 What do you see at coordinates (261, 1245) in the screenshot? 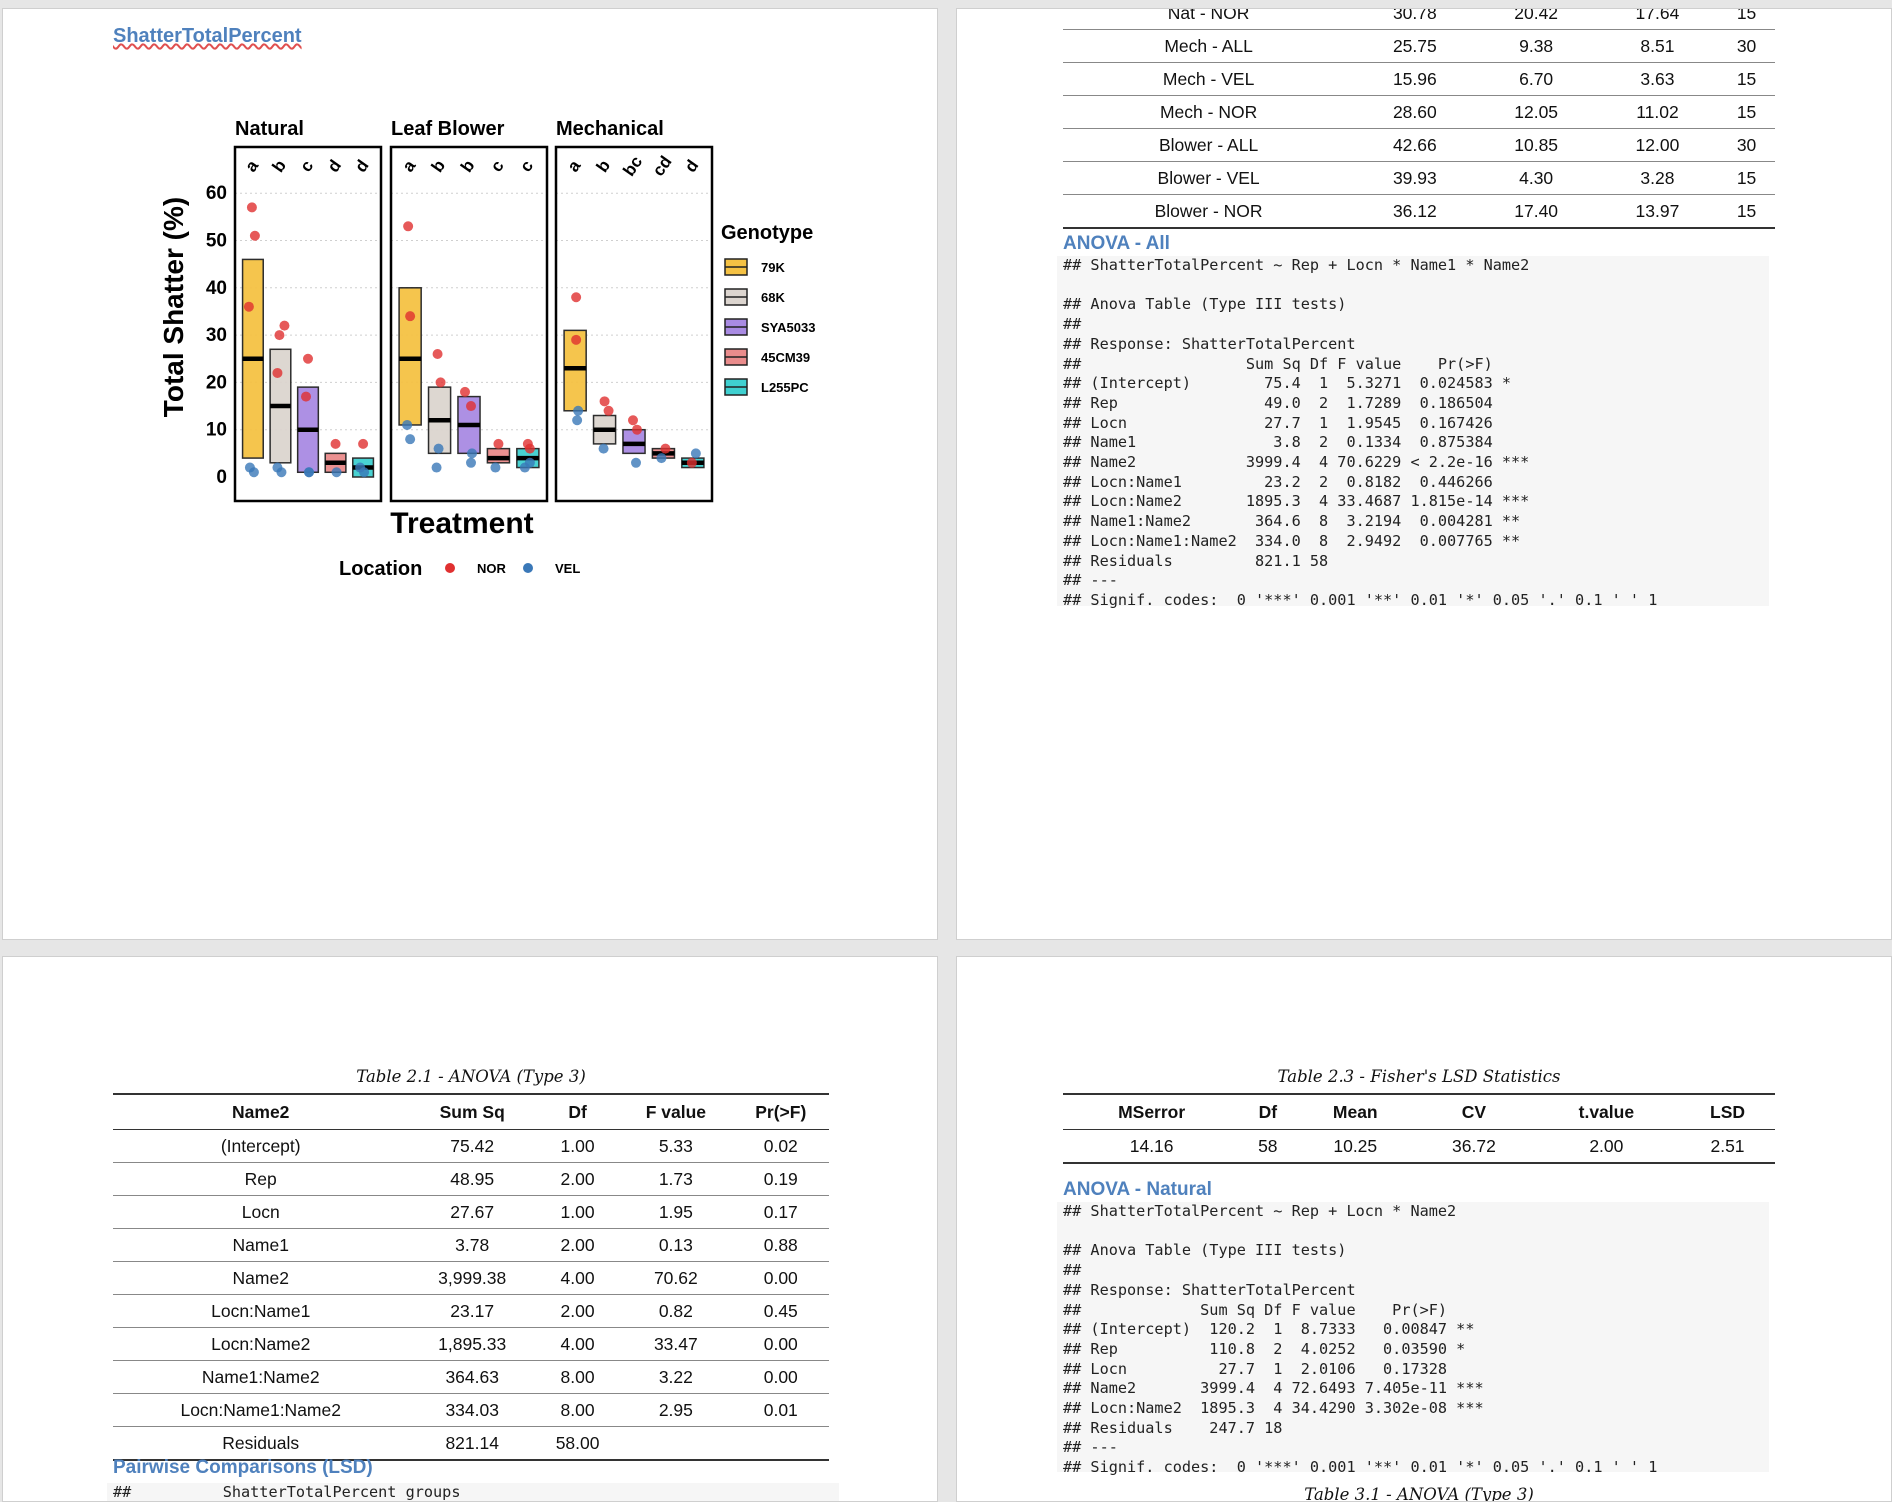
I see `table-cell: Name1` at bounding box center [261, 1245].